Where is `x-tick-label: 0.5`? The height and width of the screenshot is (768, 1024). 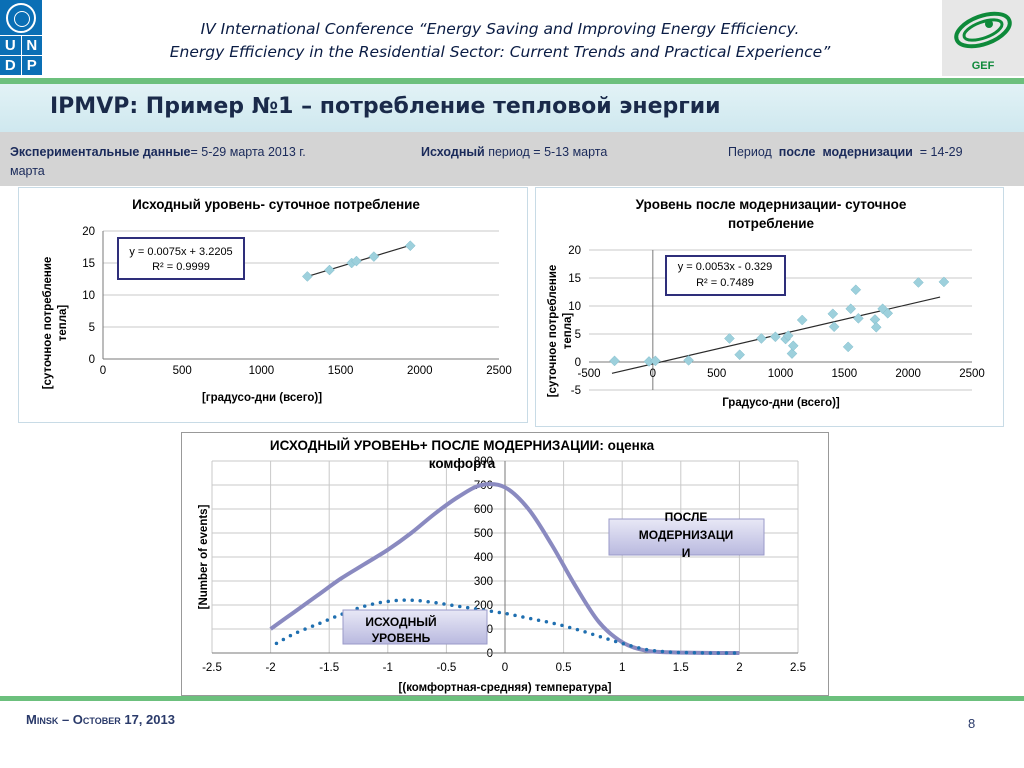 x-tick-label: 0.5 is located at coordinates (564, 668).